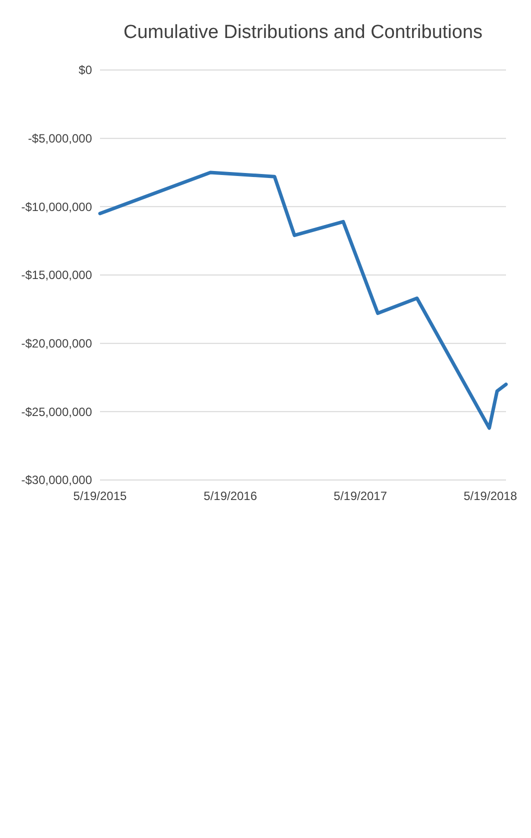 The image size is (531, 838). What do you see at coordinates (85, 70) in the screenshot?
I see `y-tick-label: $0` at bounding box center [85, 70].